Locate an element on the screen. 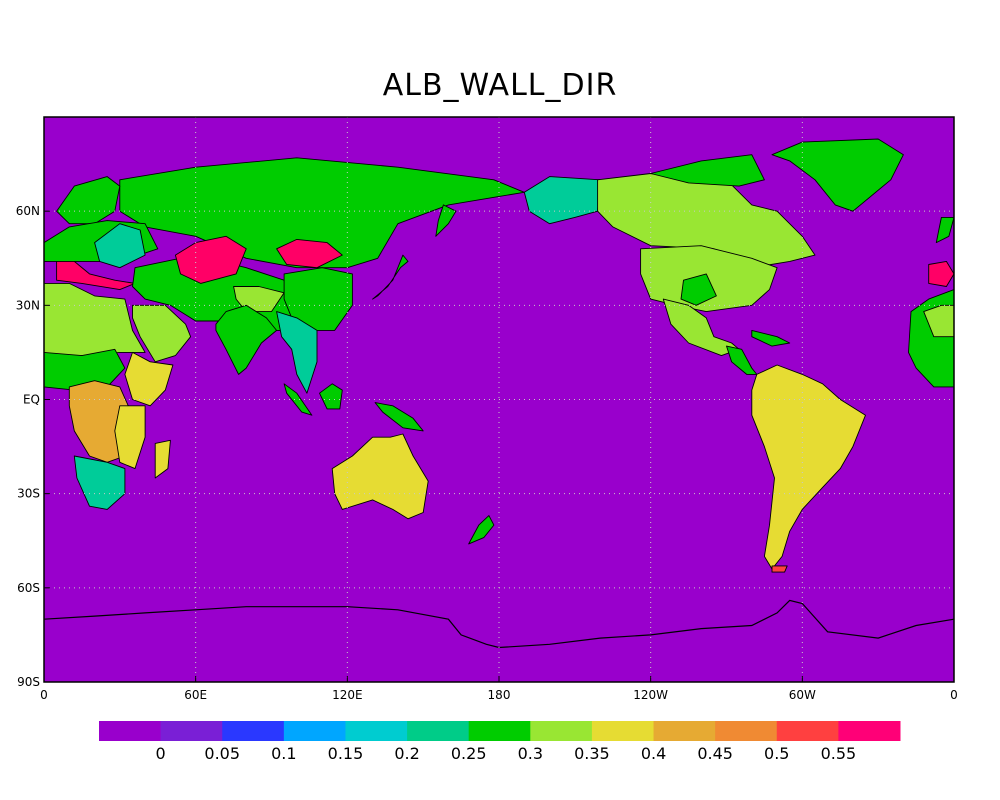 The height and width of the screenshot is (800, 1000). latitude-ticks: 60N 30N EQ 30S 60S 90S is located at coordinates (33, 446).